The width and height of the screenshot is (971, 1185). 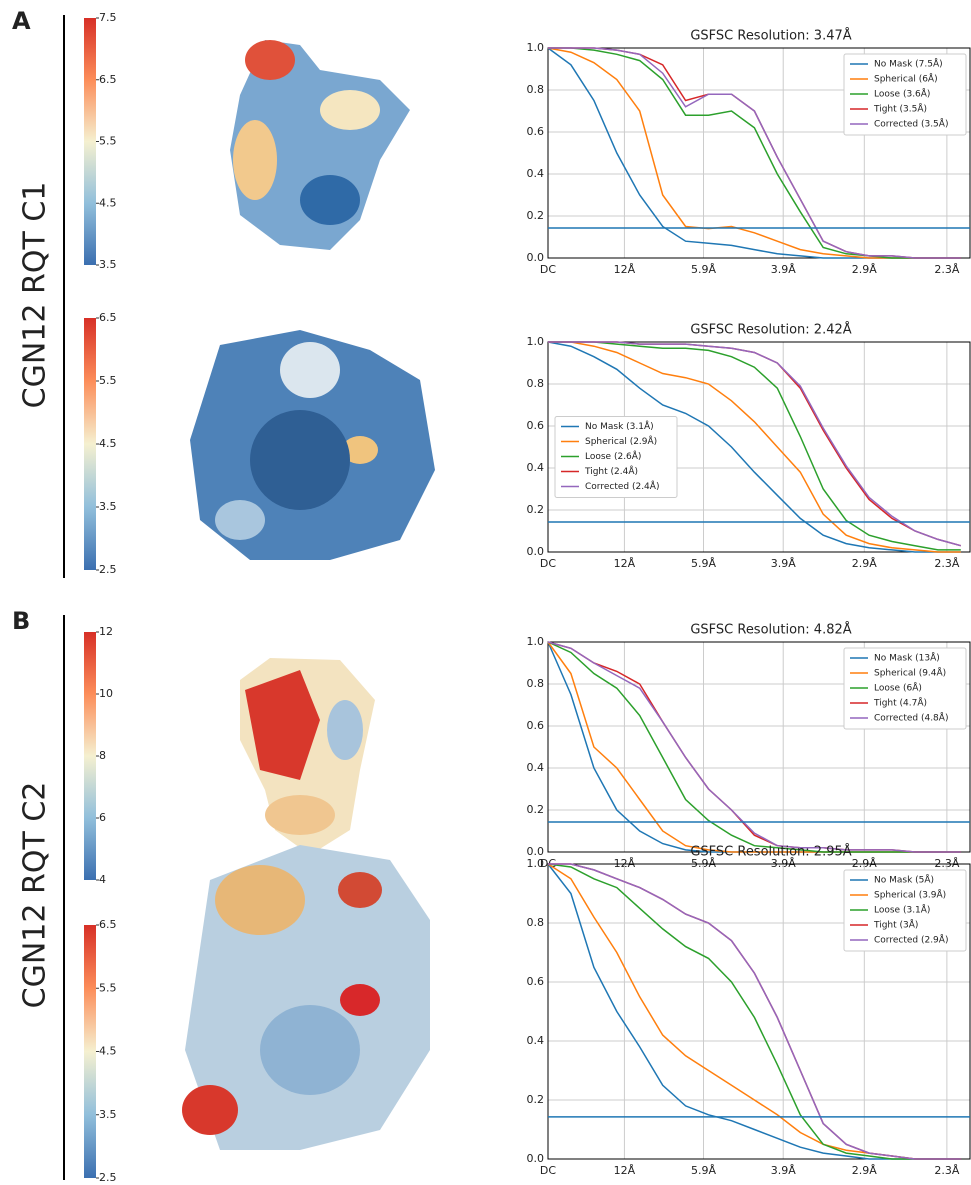 I want to click on colorbar-tick-label: 8, so click(x=102, y=755).